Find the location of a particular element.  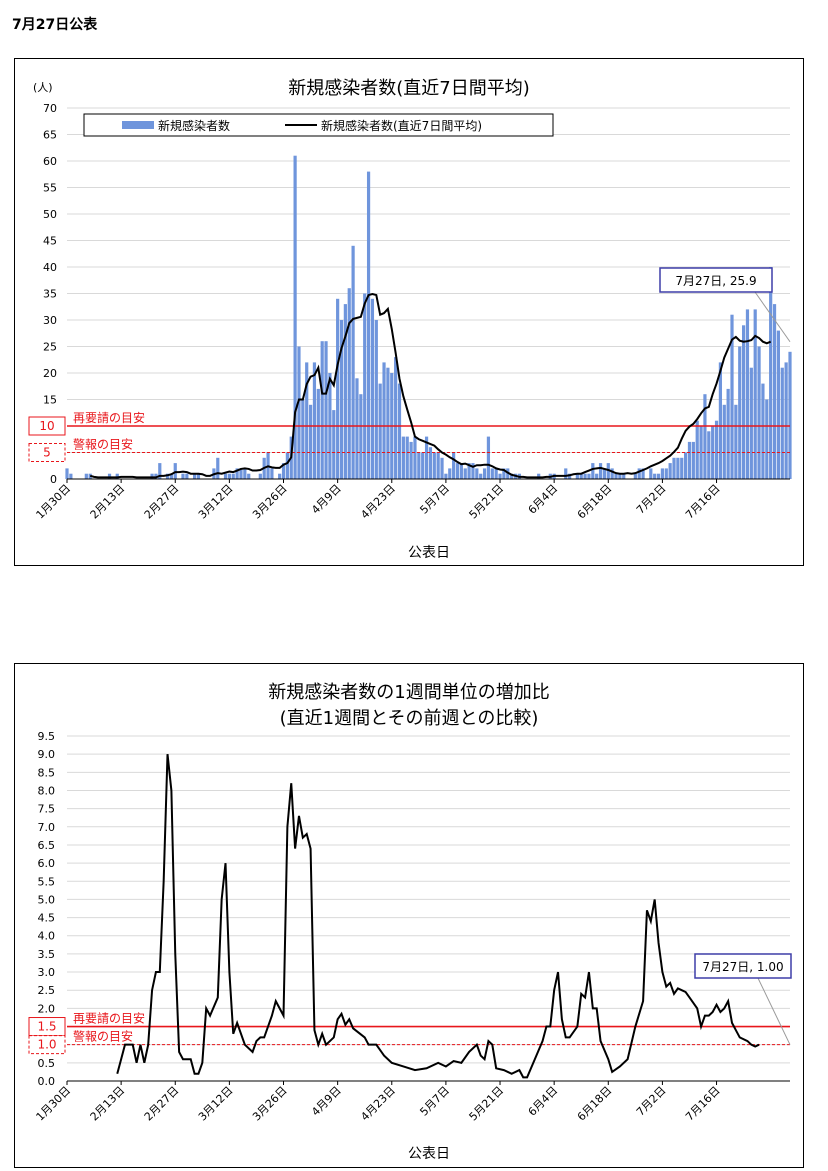

x-axis-title: 公表日 is located at coordinates (429, 553).